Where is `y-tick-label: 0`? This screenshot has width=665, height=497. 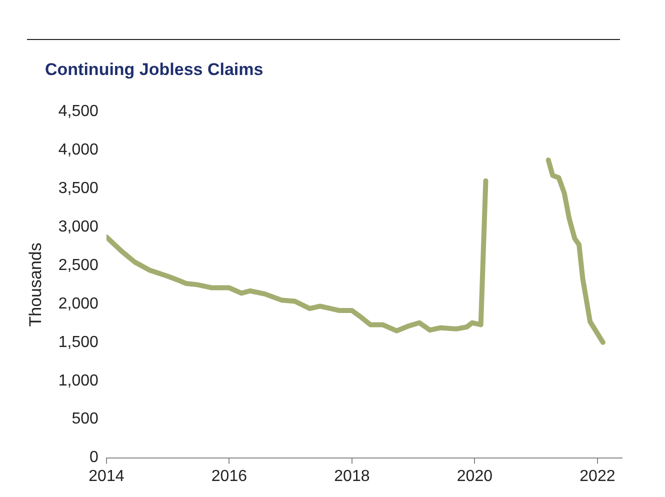 y-tick-label: 0 is located at coordinates (94, 457).